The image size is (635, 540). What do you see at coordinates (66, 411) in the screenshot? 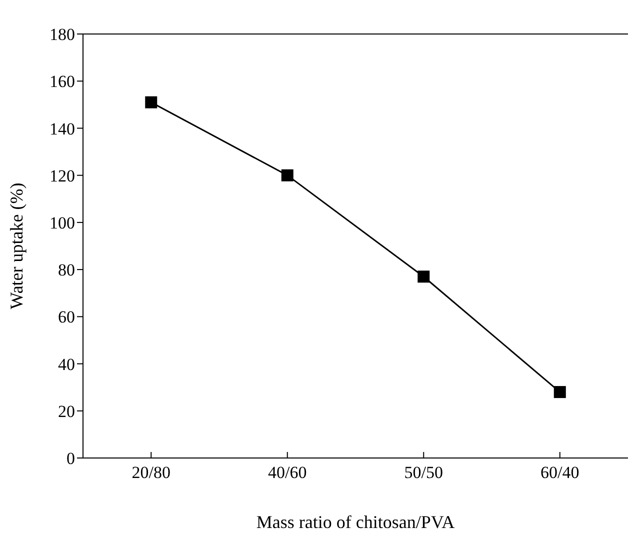
I see `y-tick-label: 20` at bounding box center [66, 411].